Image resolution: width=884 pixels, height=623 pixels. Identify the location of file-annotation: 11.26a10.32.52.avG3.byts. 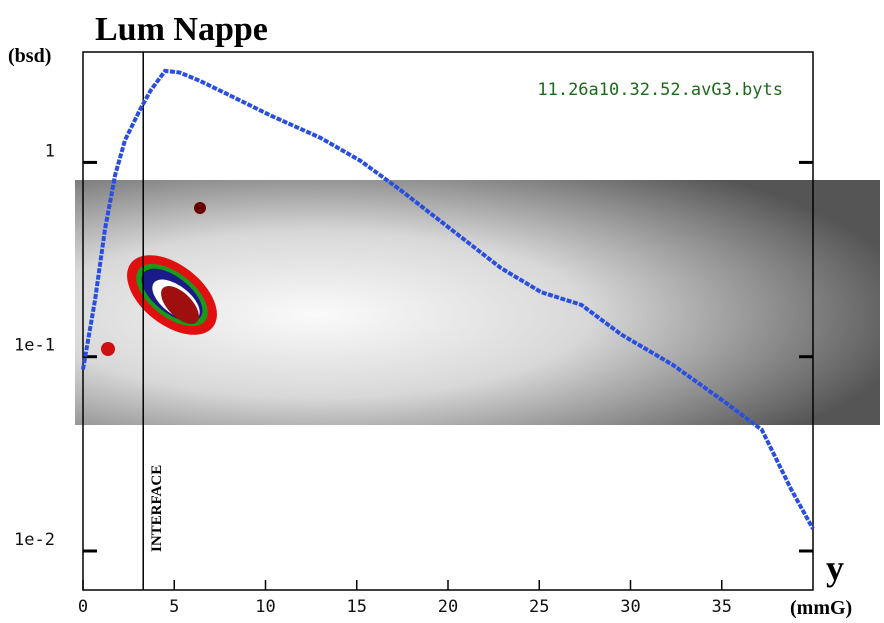
(660, 90).